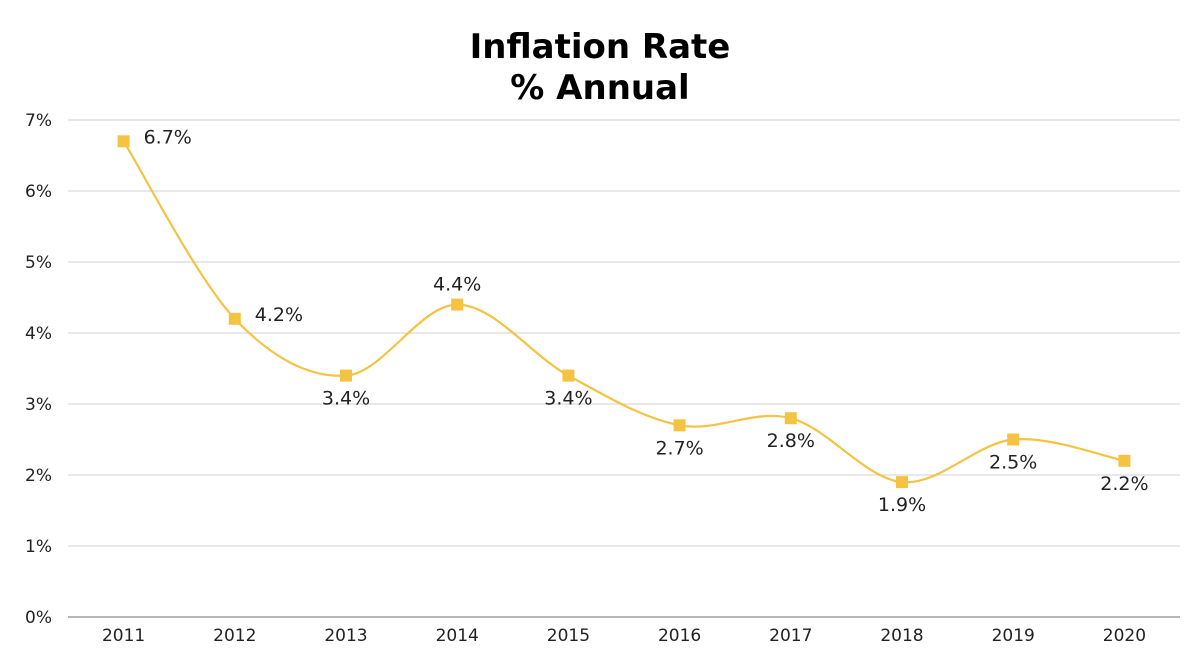 Image resolution: width=1200 pixels, height=664 pixels. Describe the element at coordinates (345, 636) in the screenshot. I see `x-tick-label: 2013` at that location.